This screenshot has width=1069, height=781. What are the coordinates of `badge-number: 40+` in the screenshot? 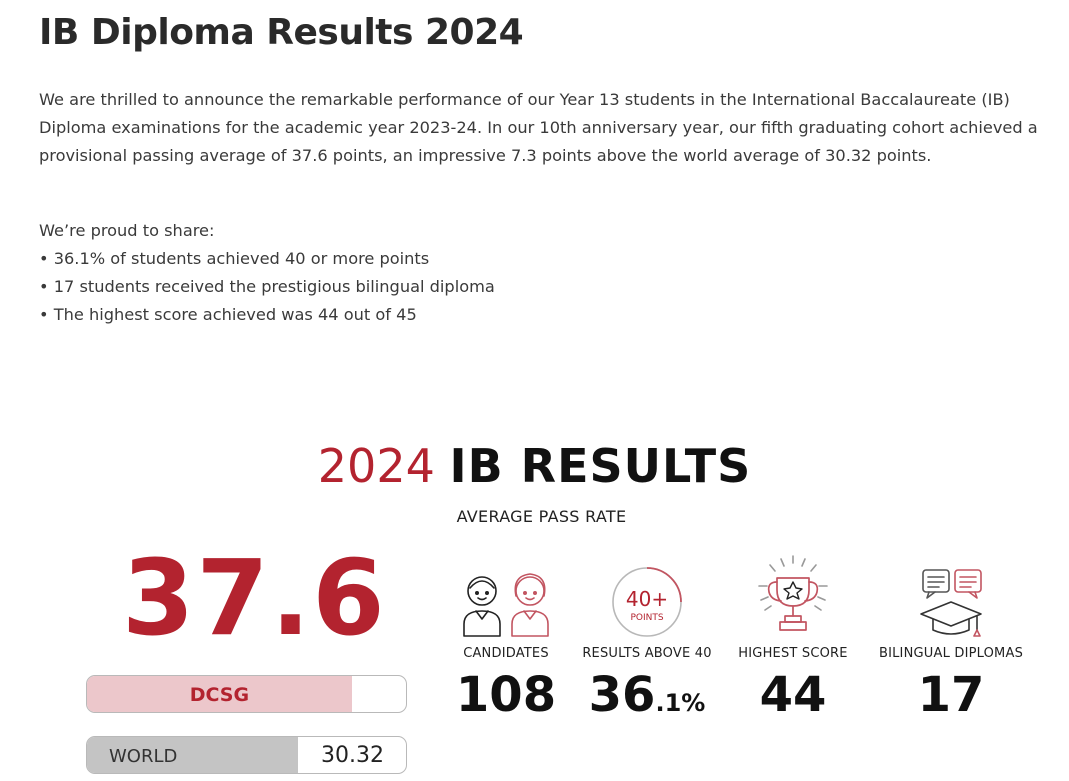 It's located at (647, 599).